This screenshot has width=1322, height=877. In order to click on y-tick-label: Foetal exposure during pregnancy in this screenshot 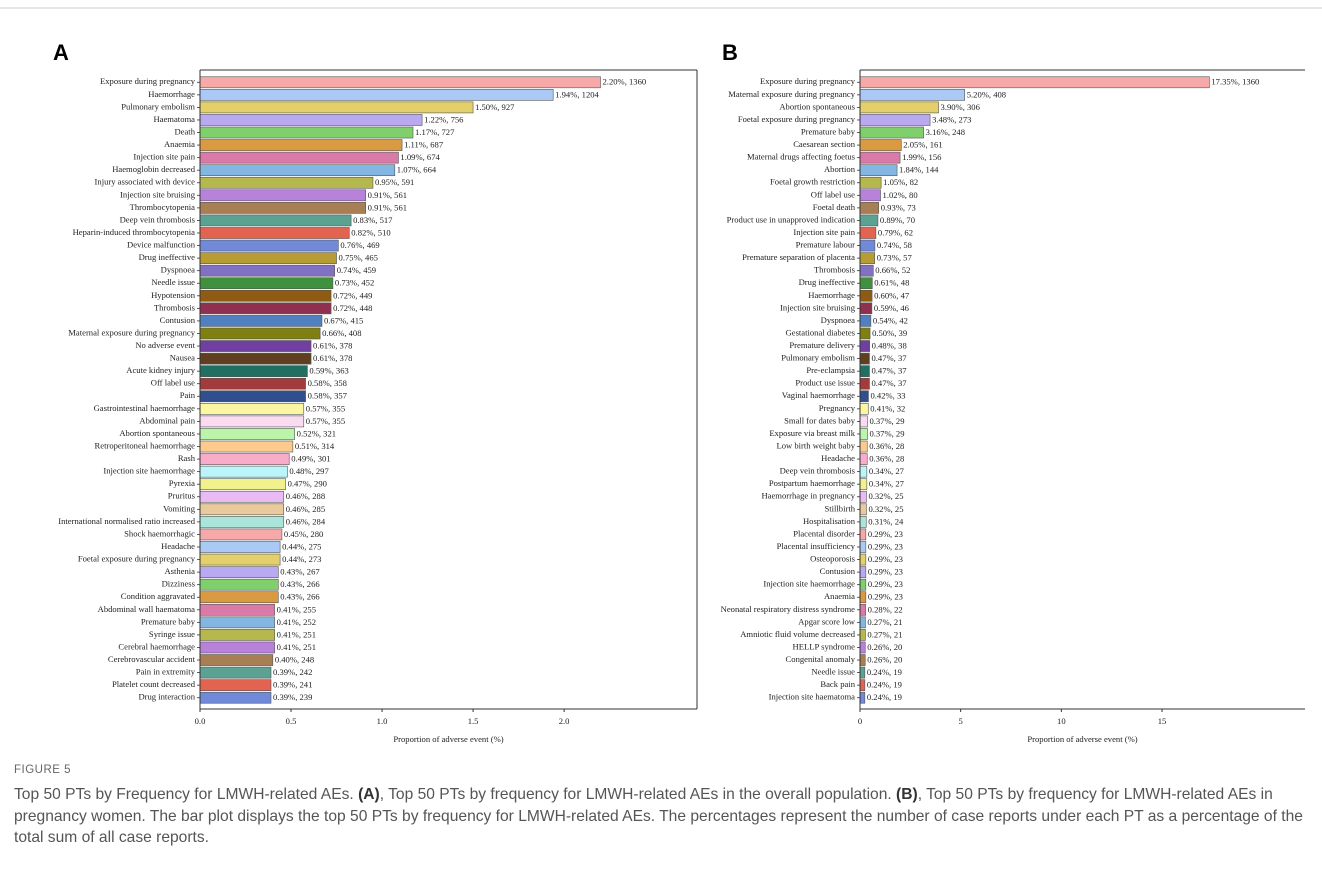, I will do `click(137, 559)`.